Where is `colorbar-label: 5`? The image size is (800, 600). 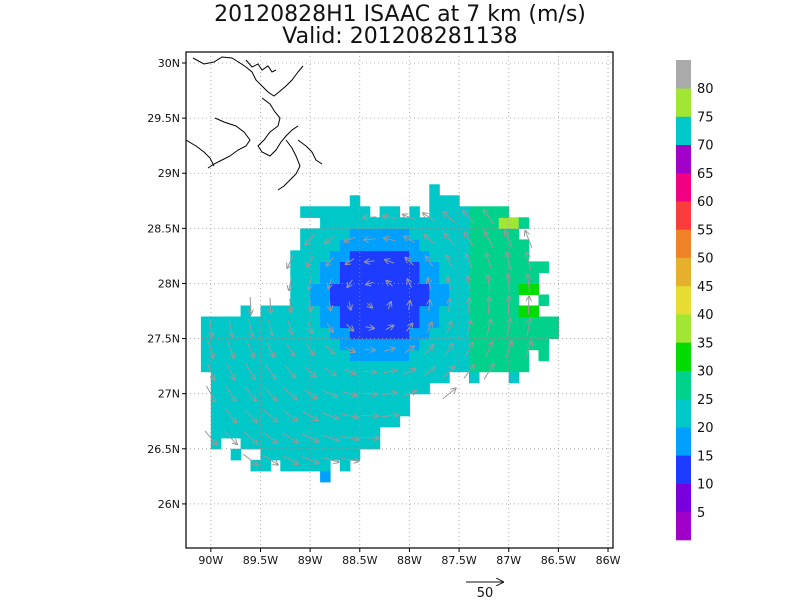
colorbar-label: 5 is located at coordinates (701, 513).